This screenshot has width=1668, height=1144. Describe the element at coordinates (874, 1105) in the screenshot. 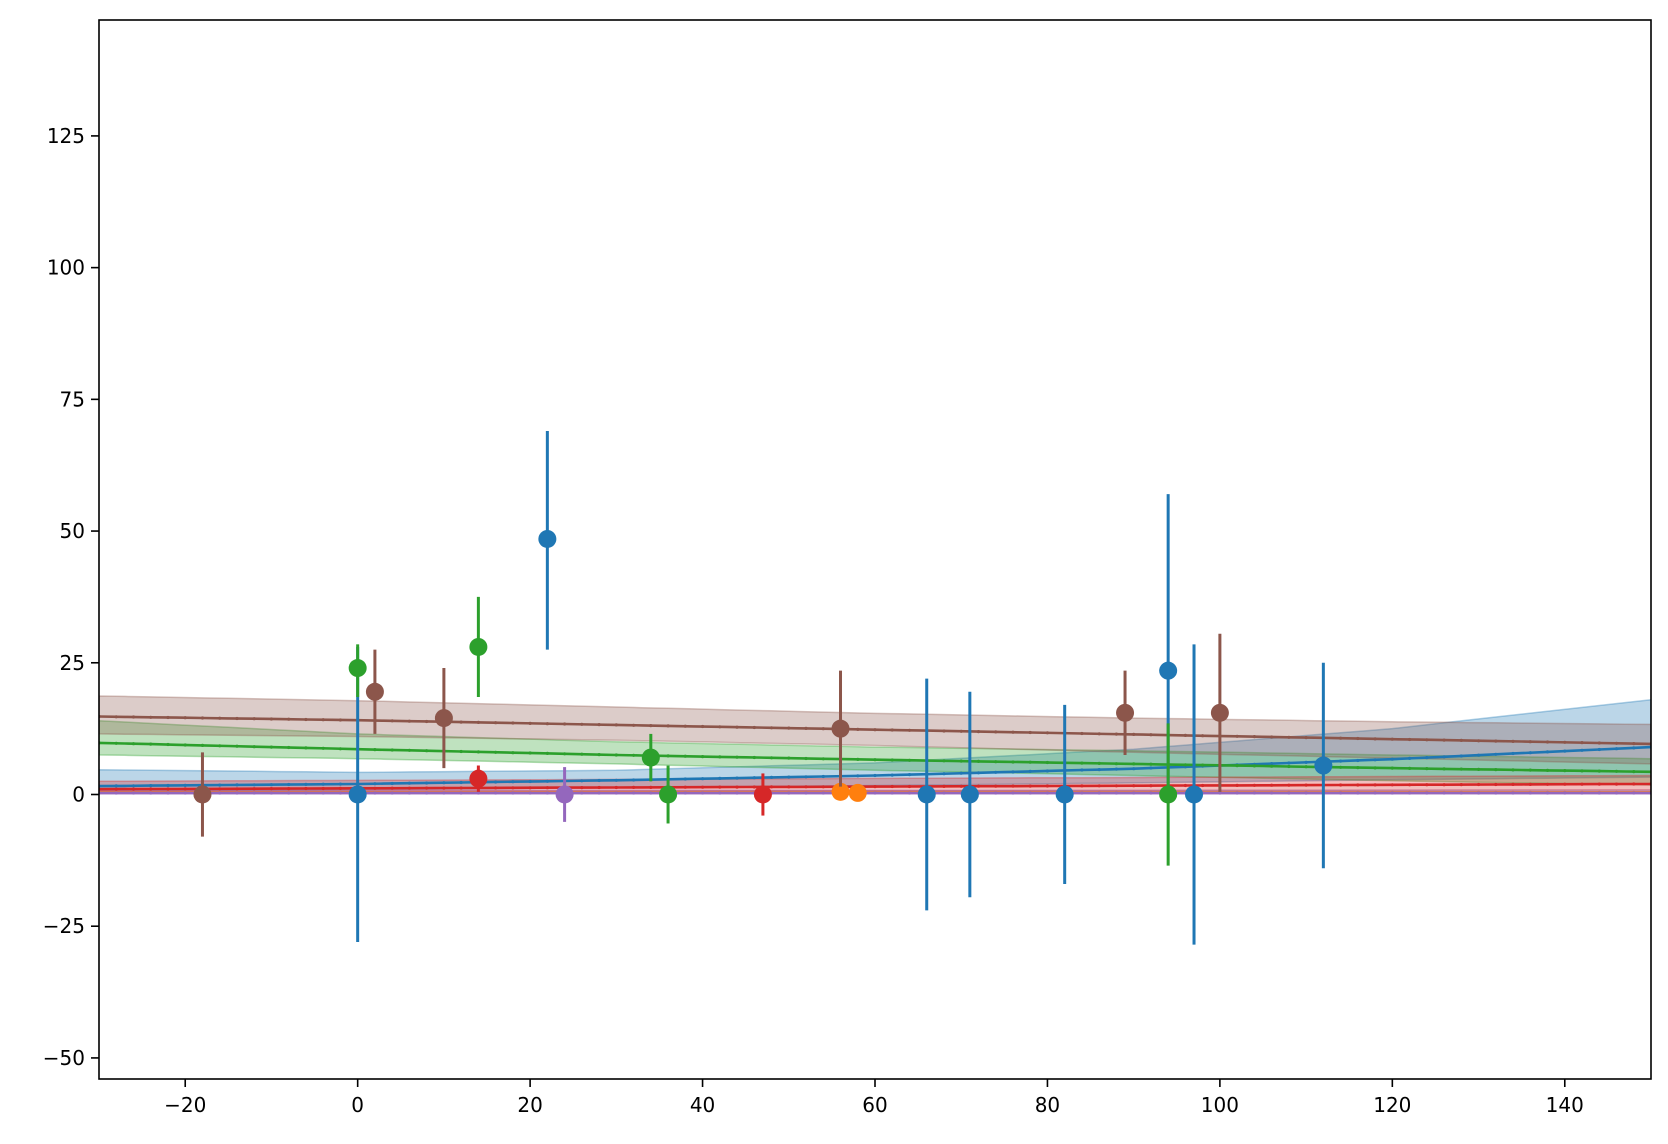

I see `x-tick-label: 60` at that location.